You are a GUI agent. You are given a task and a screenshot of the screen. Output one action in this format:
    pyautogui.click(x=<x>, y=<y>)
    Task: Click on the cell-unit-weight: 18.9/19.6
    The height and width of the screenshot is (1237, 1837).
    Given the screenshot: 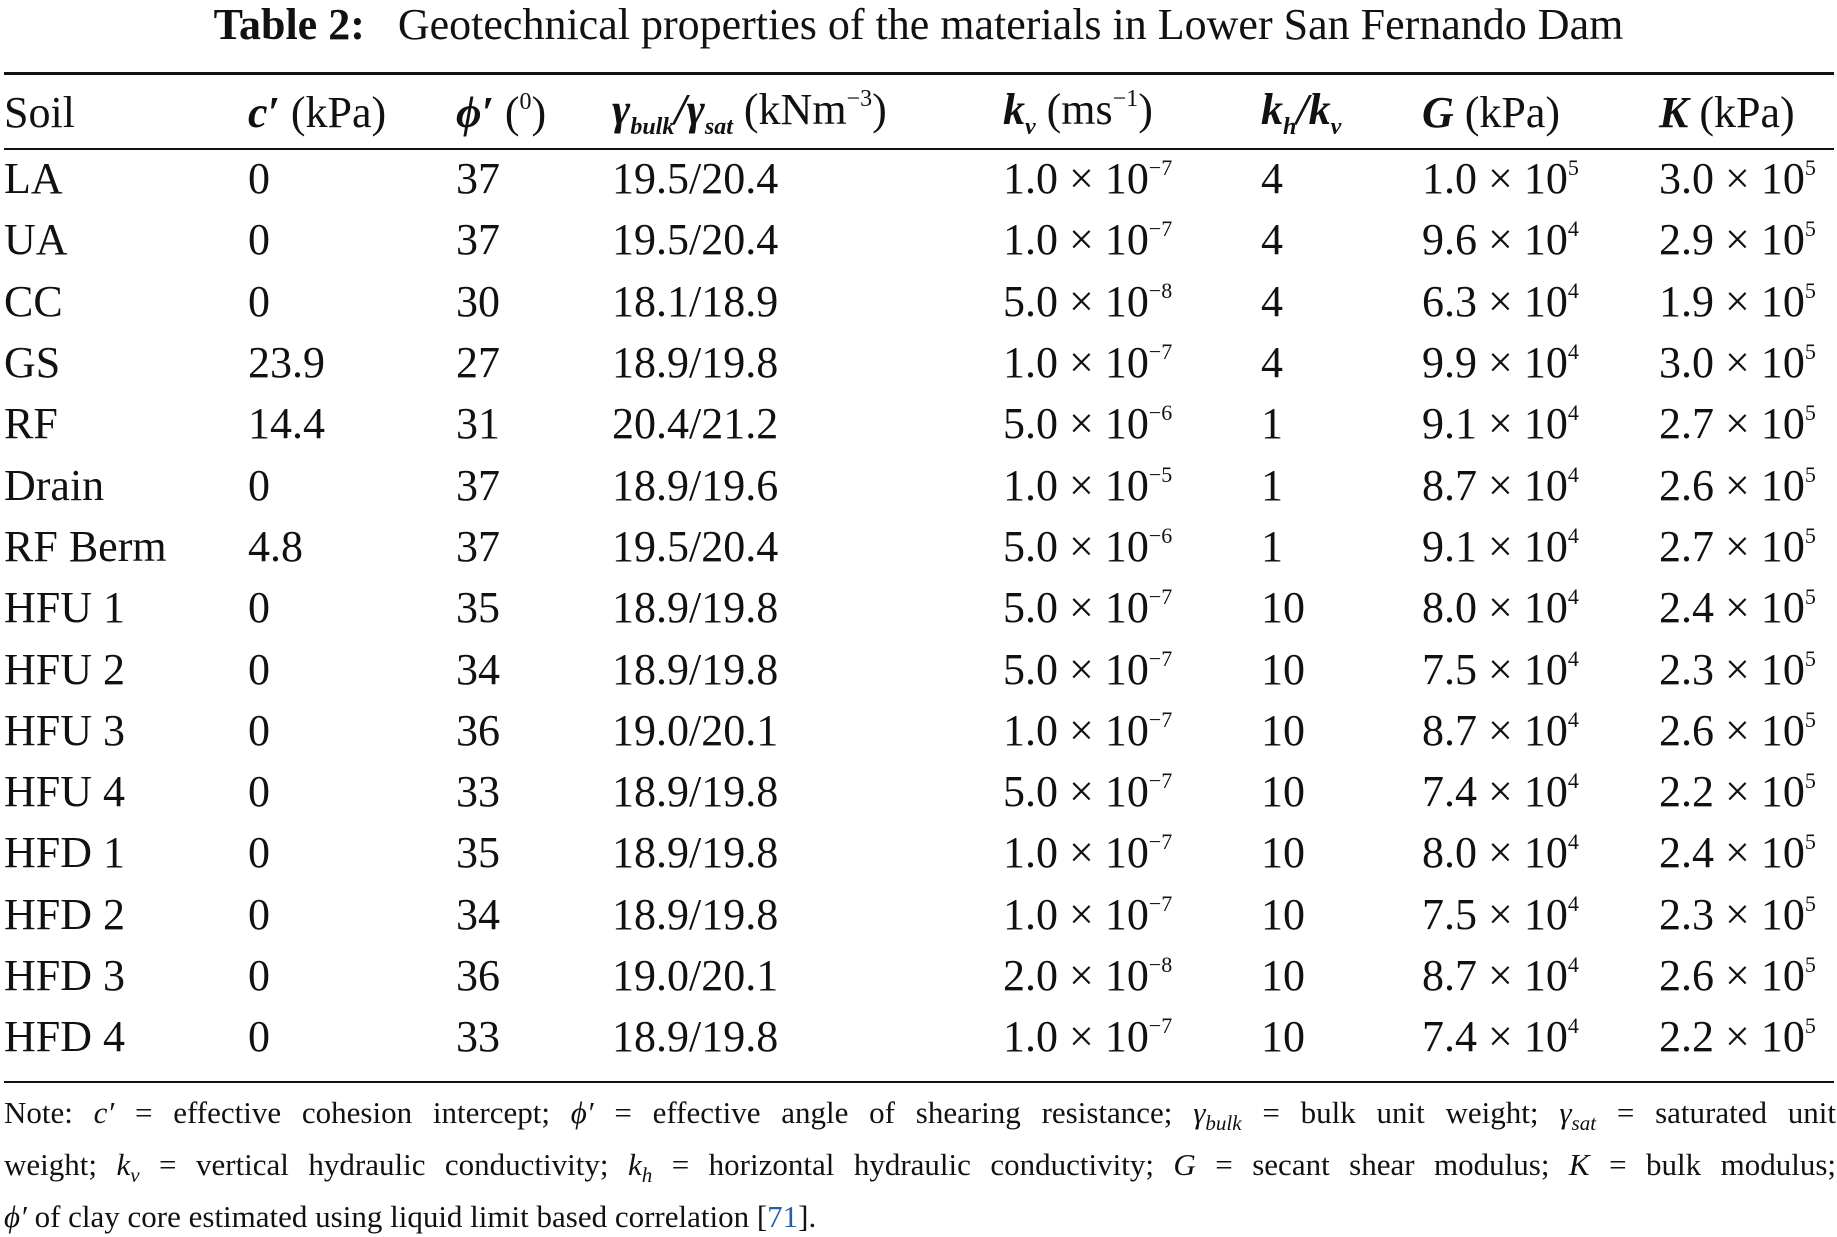 What is the action you would take?
    pyautogui.click(x=695, y=485)
    